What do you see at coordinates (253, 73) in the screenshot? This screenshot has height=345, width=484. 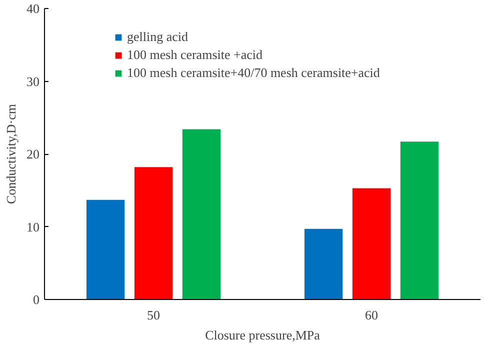 I see `legend-label: 100 mesh ceramsite+40/70 mesh ceramsite+acid` at bounding box center [253, 73].